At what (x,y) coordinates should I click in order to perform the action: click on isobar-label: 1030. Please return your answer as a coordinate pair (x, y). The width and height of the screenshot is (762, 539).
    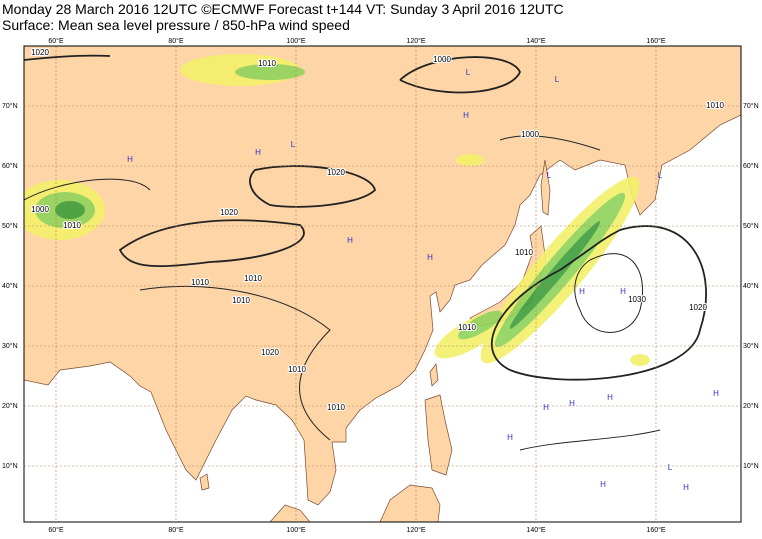
    Looking at the image, I should click on (637, 299).